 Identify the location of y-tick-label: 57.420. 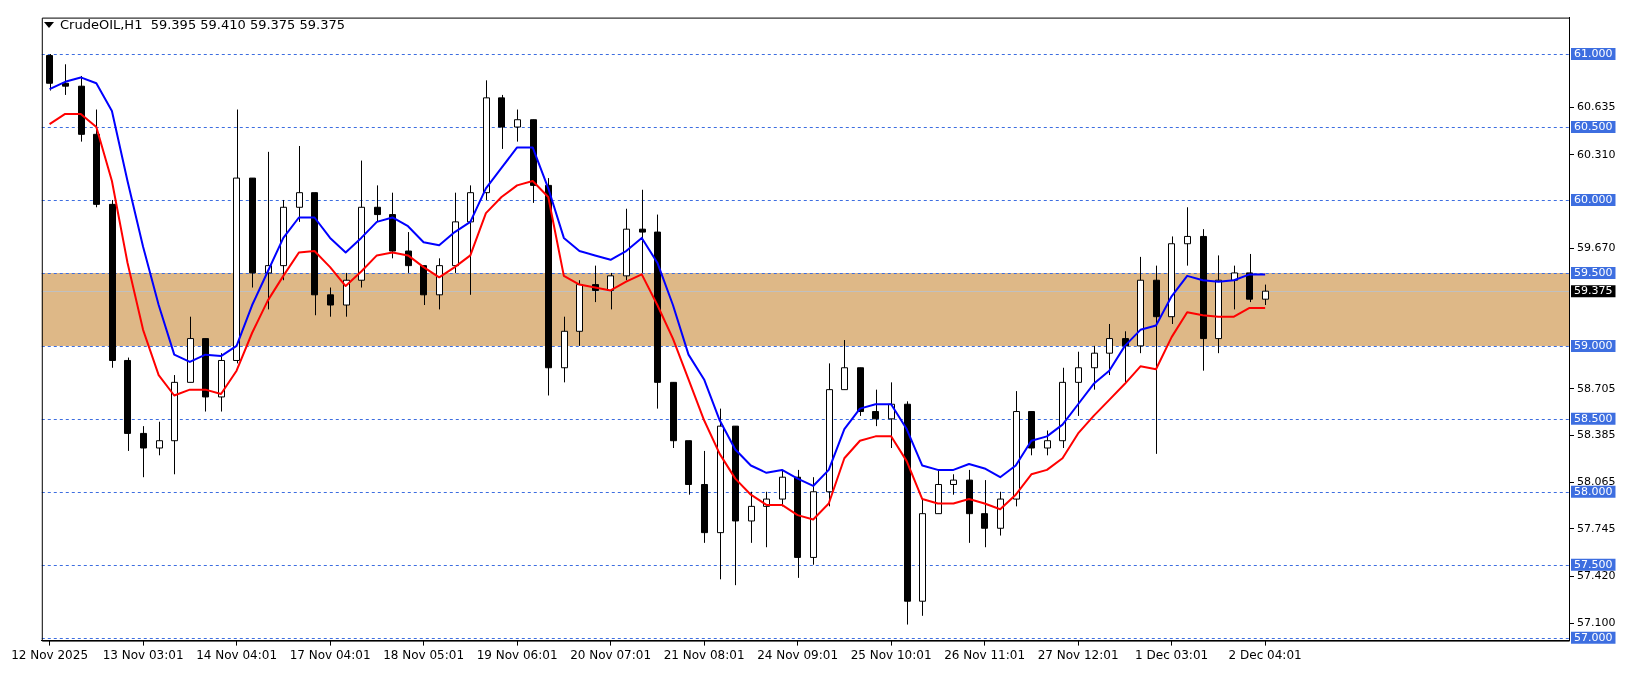
(1596, 576).